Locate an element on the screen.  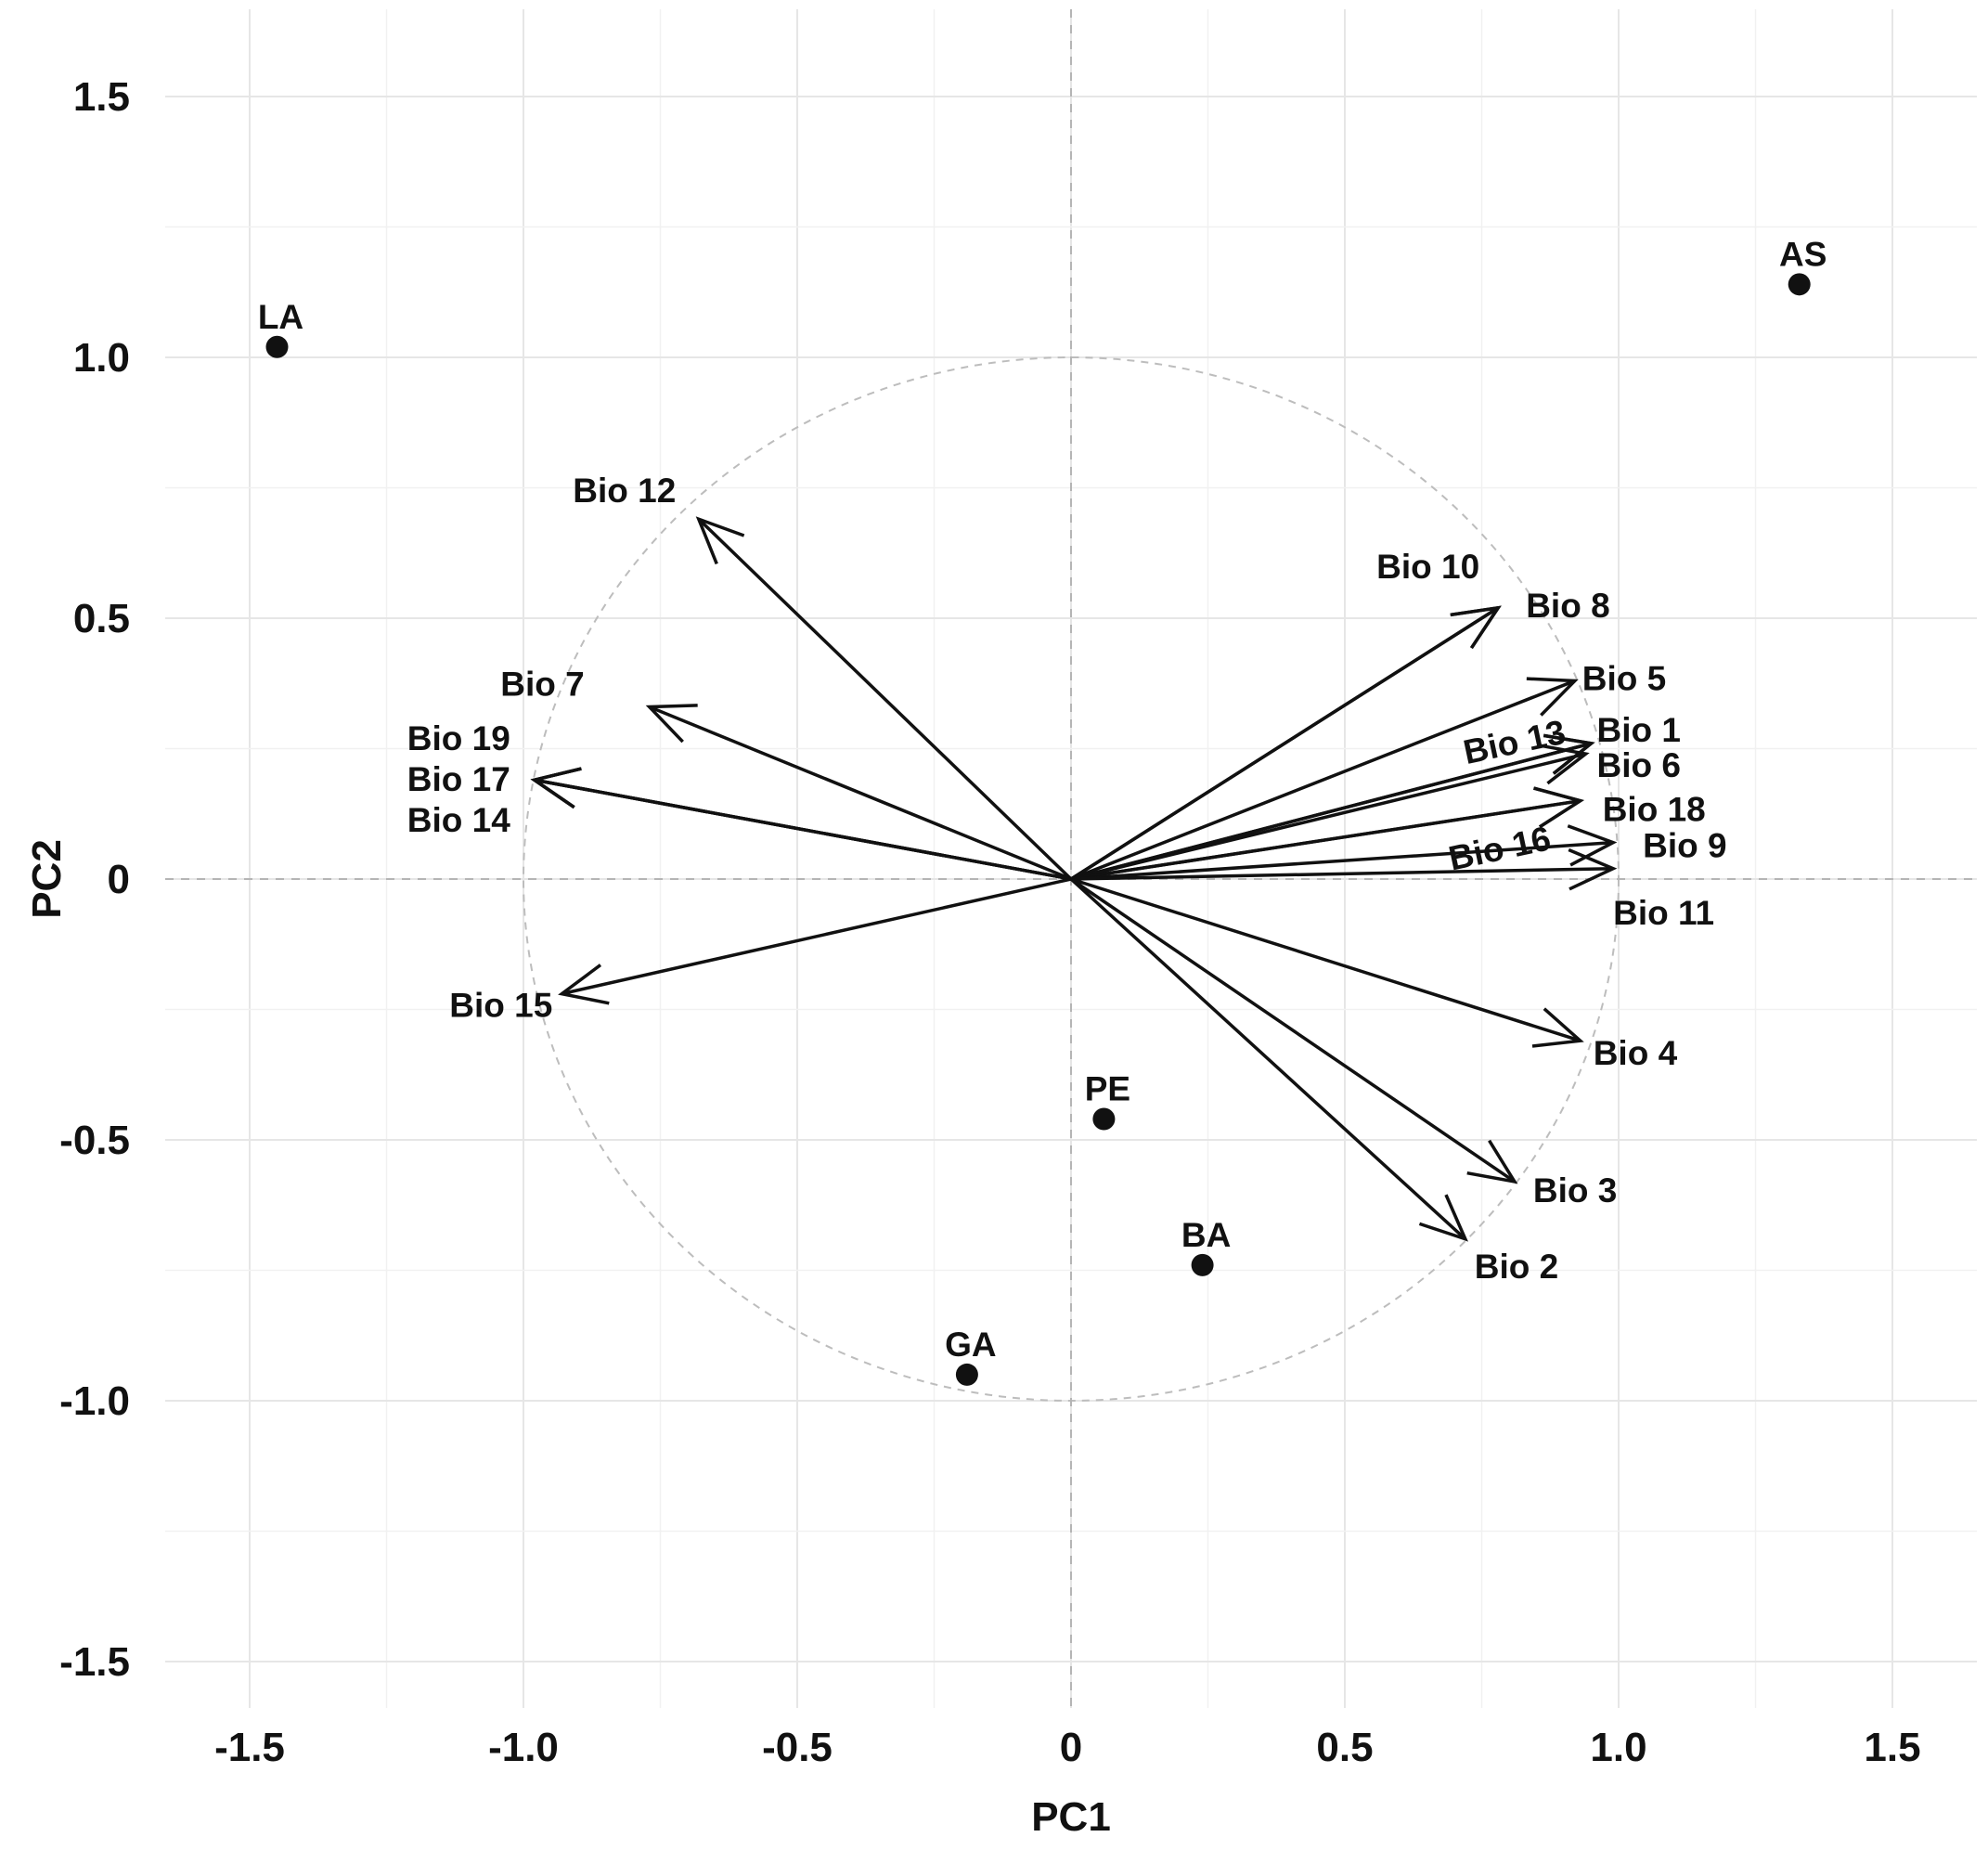
site-label: BA is located at coordinates (1206, 1235).